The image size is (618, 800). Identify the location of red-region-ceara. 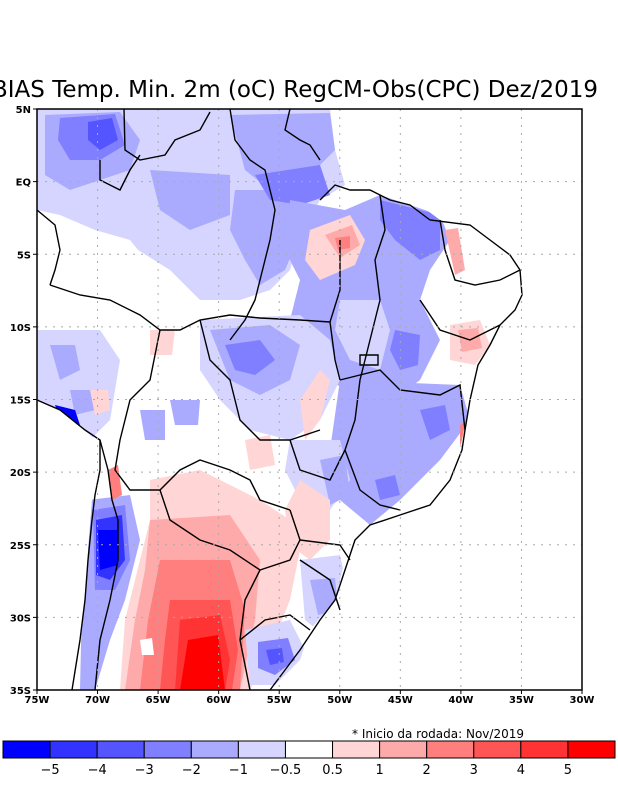
(455, 251).